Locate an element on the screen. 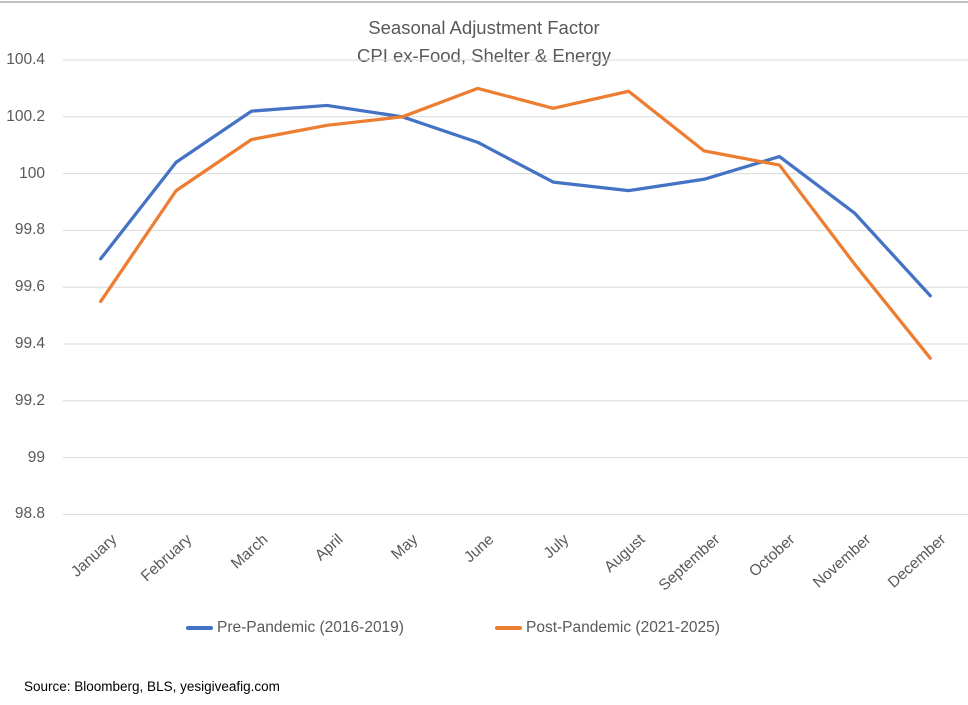 The width and height of the screenshot is (968, 705). y-tick-label: 100.4 is located at coordinates (25, 59).